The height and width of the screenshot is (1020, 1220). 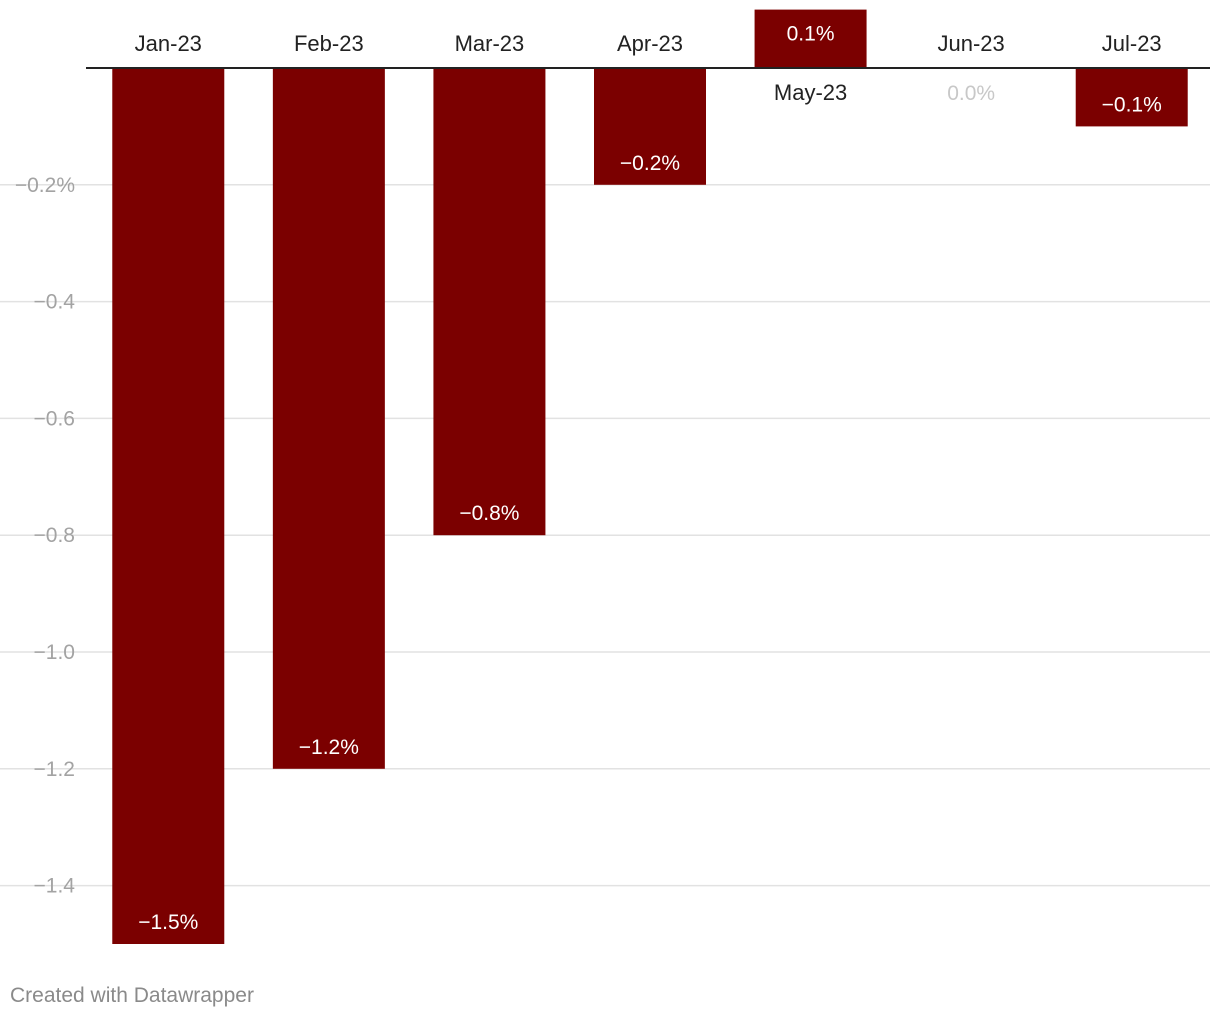 I want to click on y-tick-label: −0.8, so click(x=54, y=535).